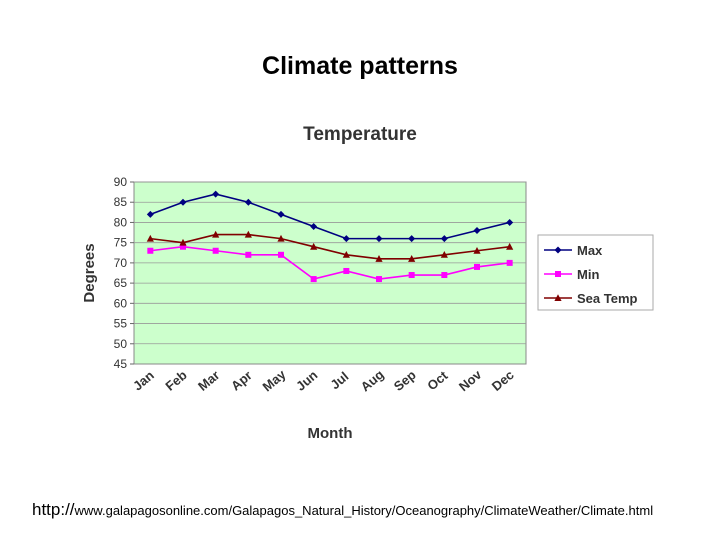  What do you see at coordinates (323, 380) in the screenshot?
I see `x-axis-tick-labels: Jan Feb Mar Apr May Jun Jul Aug Sep Oct Nov Dec` at bounding box center [323, 380].